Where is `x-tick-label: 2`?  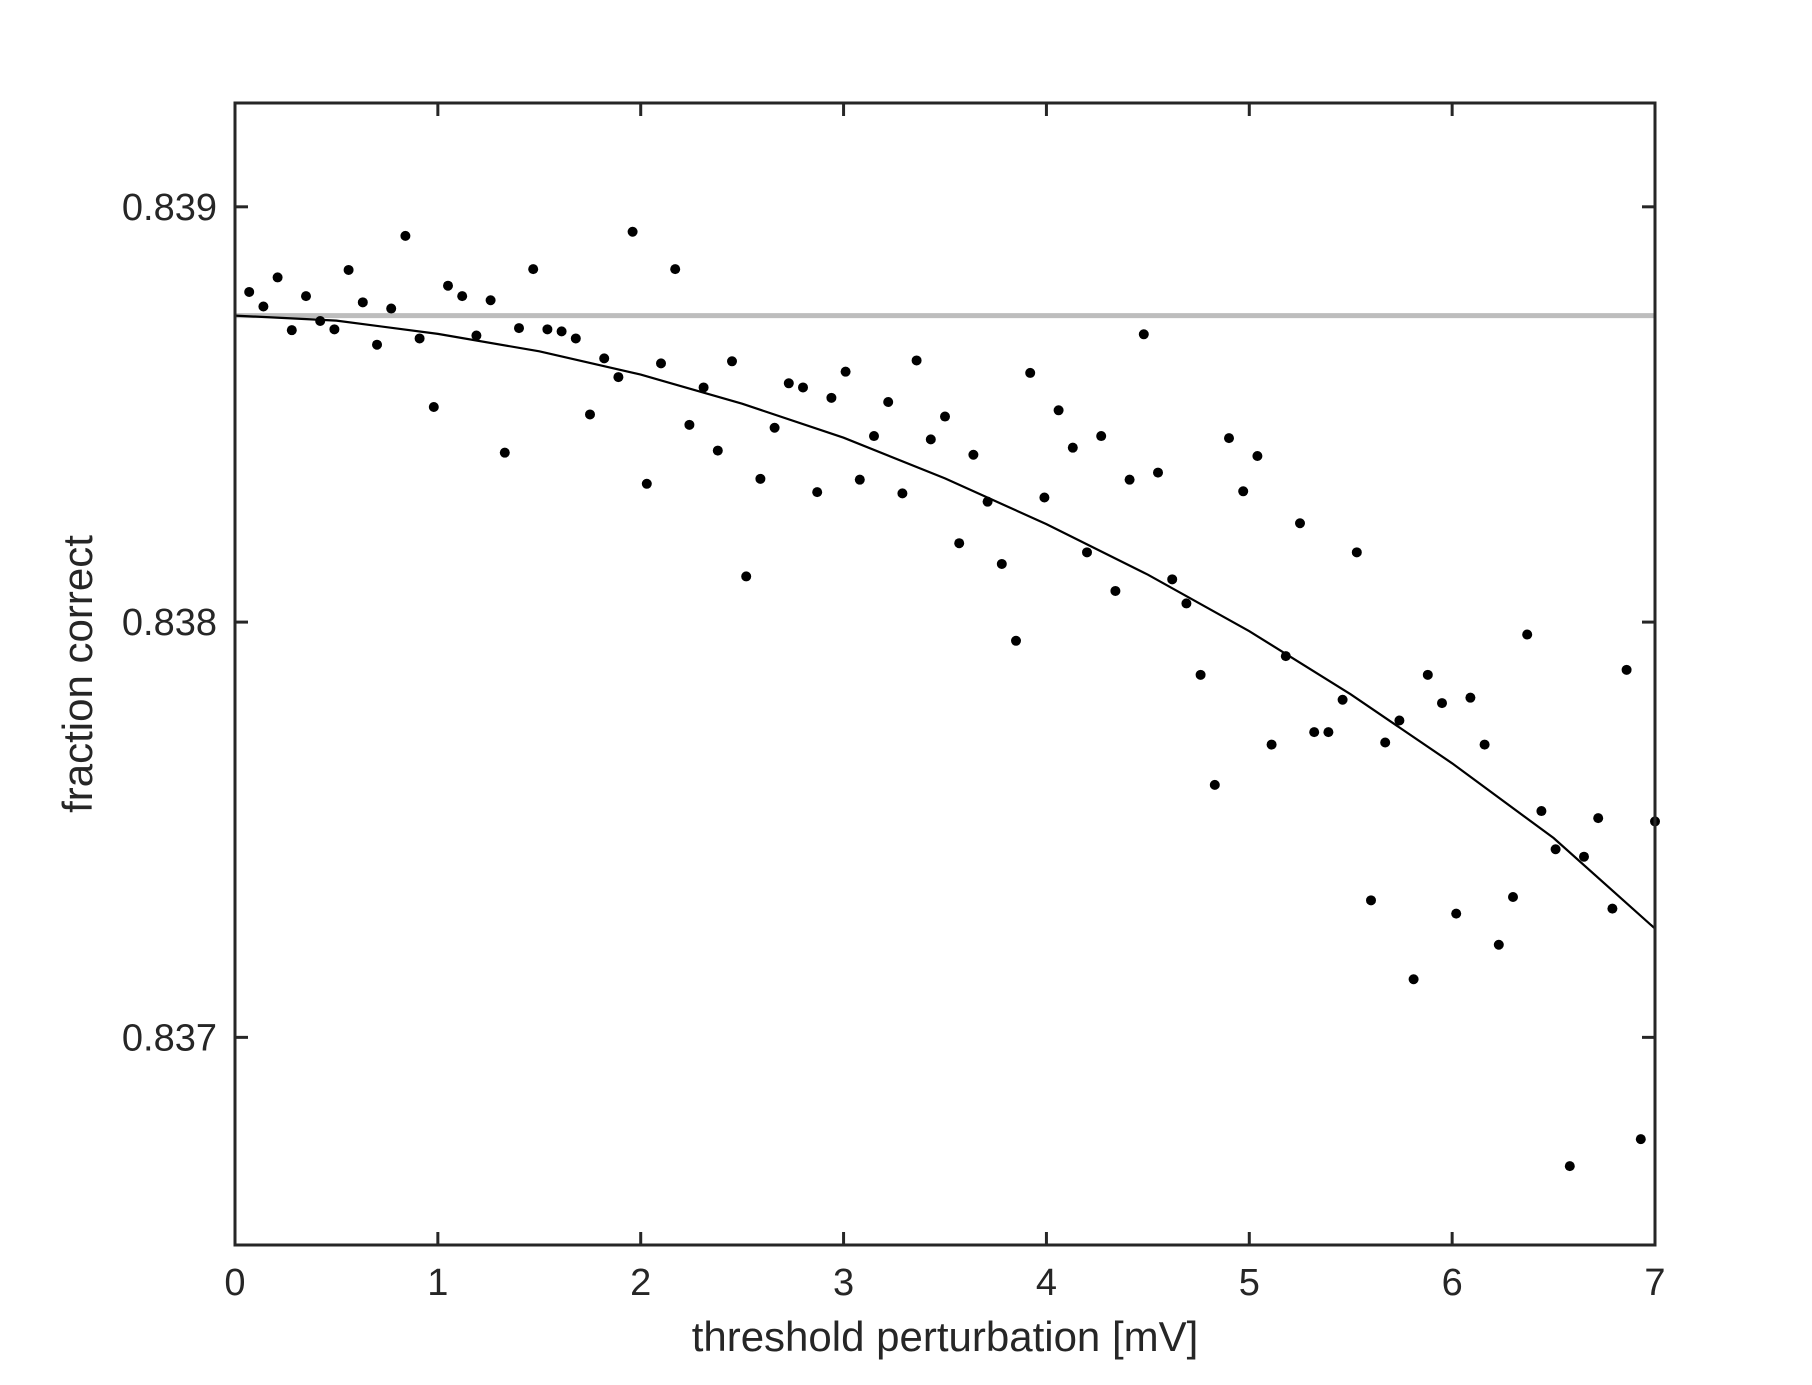 x-tick-label: 2 is located at coordinates (640, 1283).